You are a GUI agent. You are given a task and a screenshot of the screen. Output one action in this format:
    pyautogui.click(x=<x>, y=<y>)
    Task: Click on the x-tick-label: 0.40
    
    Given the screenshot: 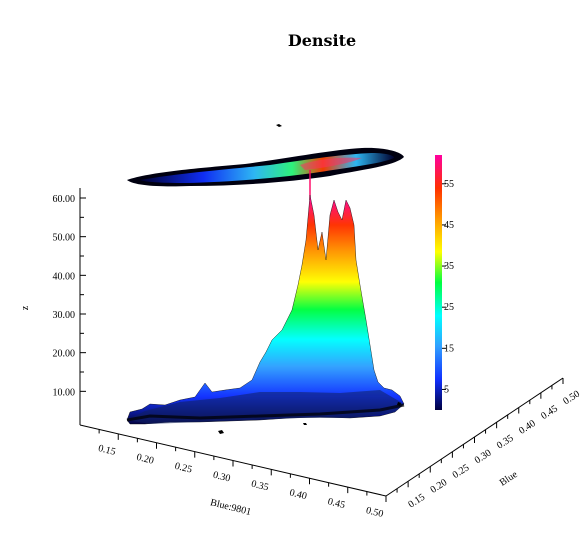 What is the action you would take?
    pyautogui.click(x=298, y=494)
    